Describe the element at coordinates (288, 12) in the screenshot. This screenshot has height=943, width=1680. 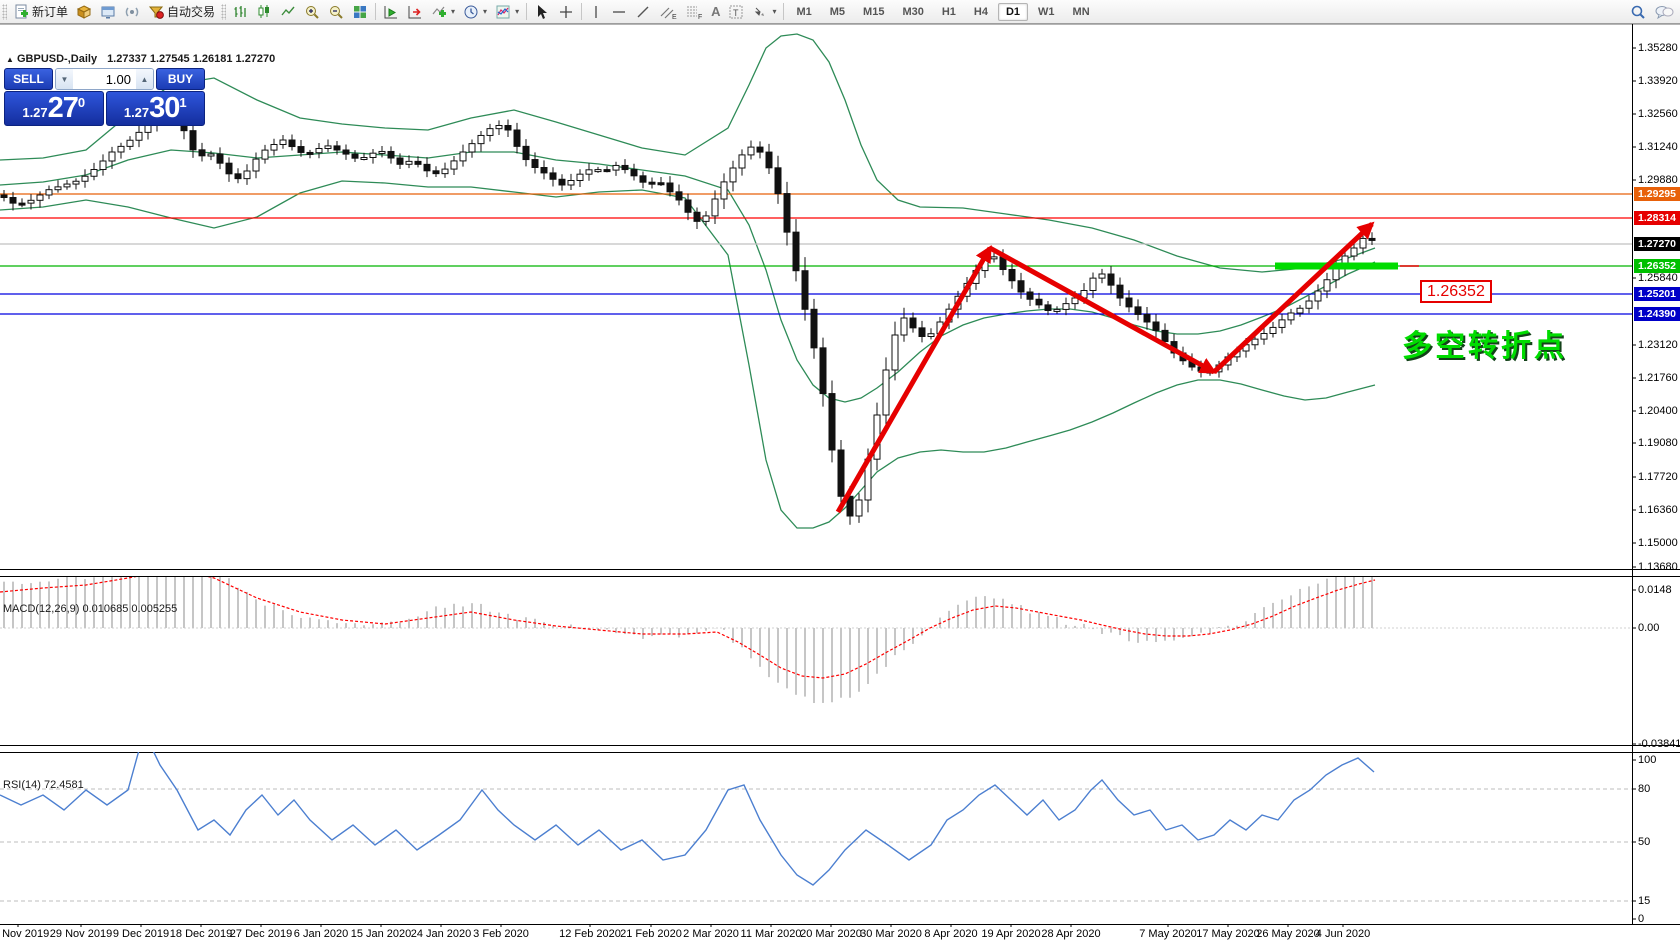
I see `chart-line-button` at that location.